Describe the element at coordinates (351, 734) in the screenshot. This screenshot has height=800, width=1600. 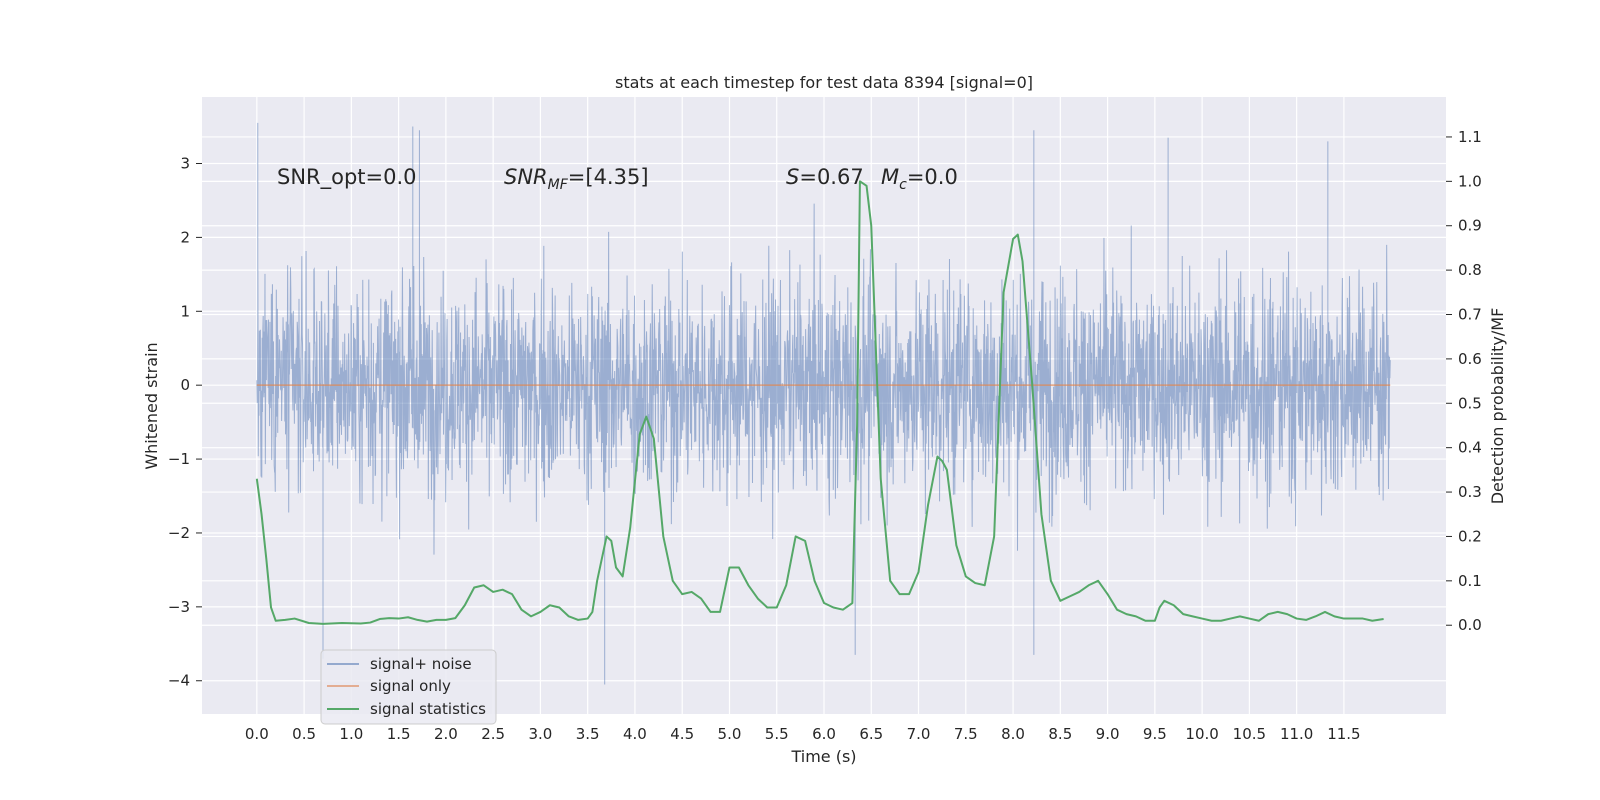
I see `x-tick-label: 1.0` at that location.